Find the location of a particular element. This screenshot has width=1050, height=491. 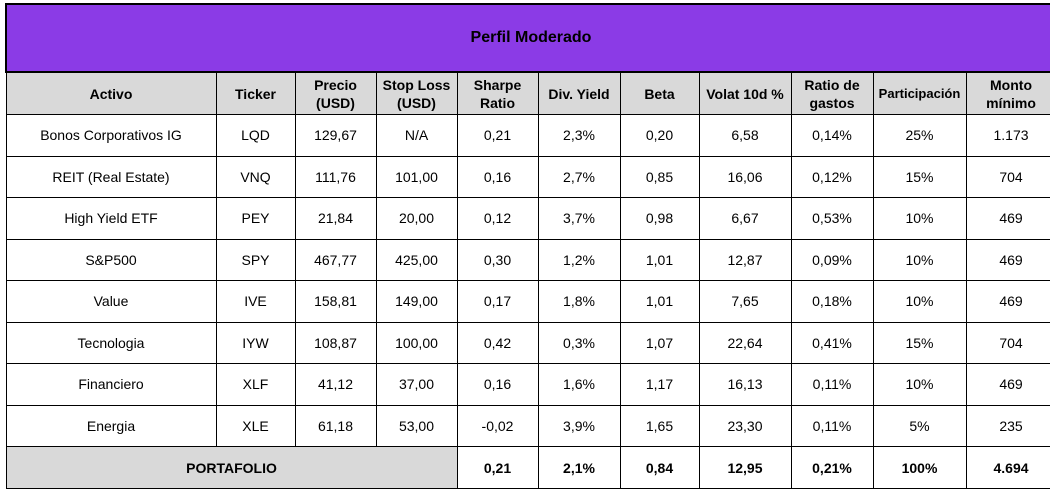

table-cell: LQD is located at coordinates (255, 135).